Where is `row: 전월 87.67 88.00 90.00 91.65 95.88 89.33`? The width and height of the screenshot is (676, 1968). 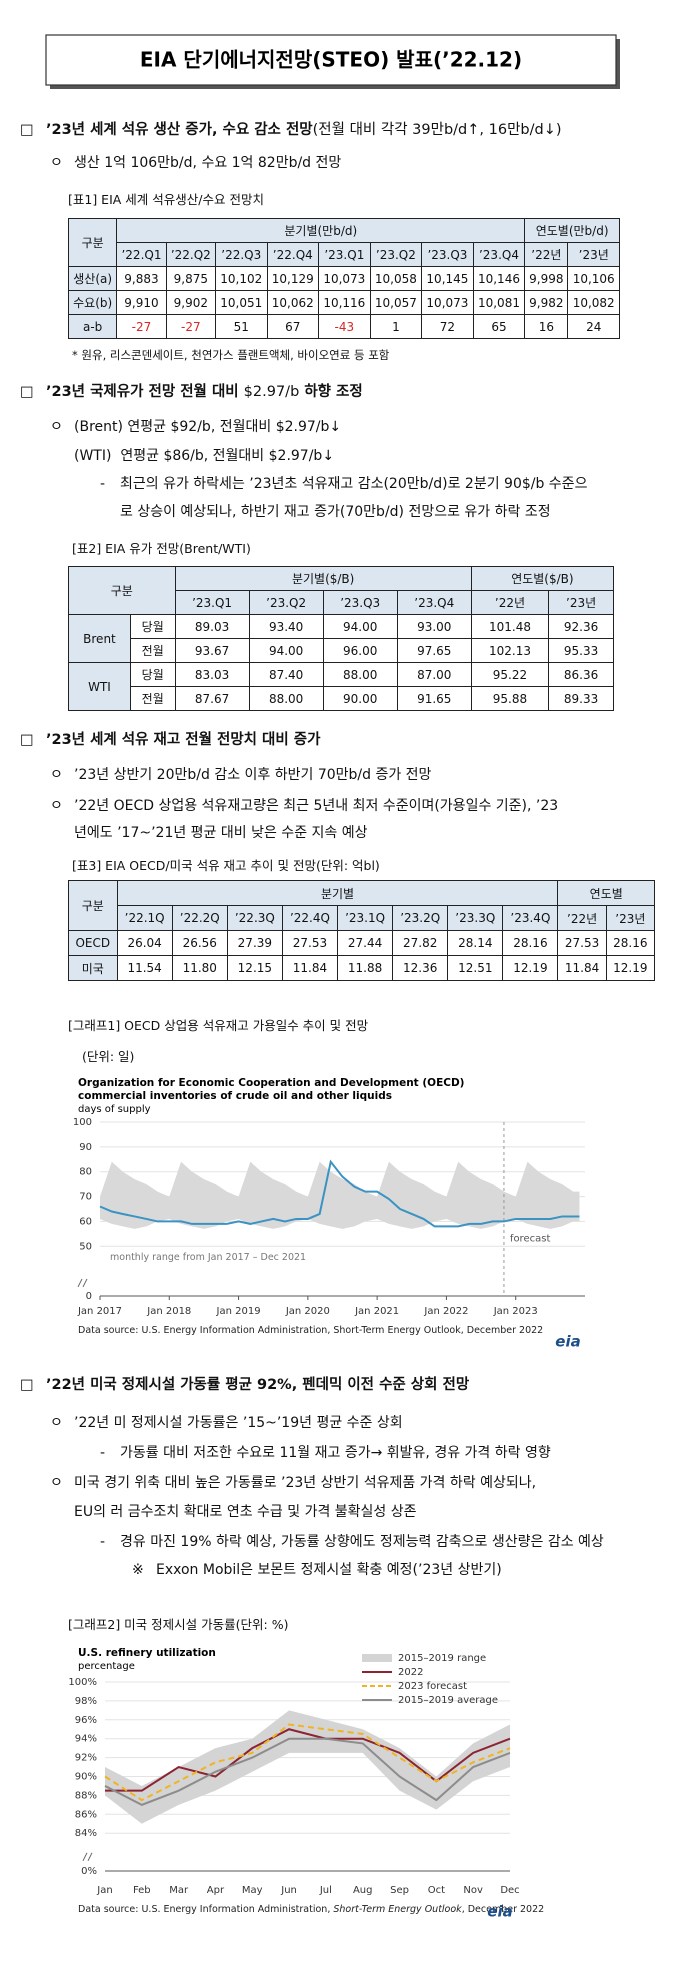
row: 전월 87.67 88.00 90.00 91.65 95.88 89.33 is located at coordinates (341, 698).